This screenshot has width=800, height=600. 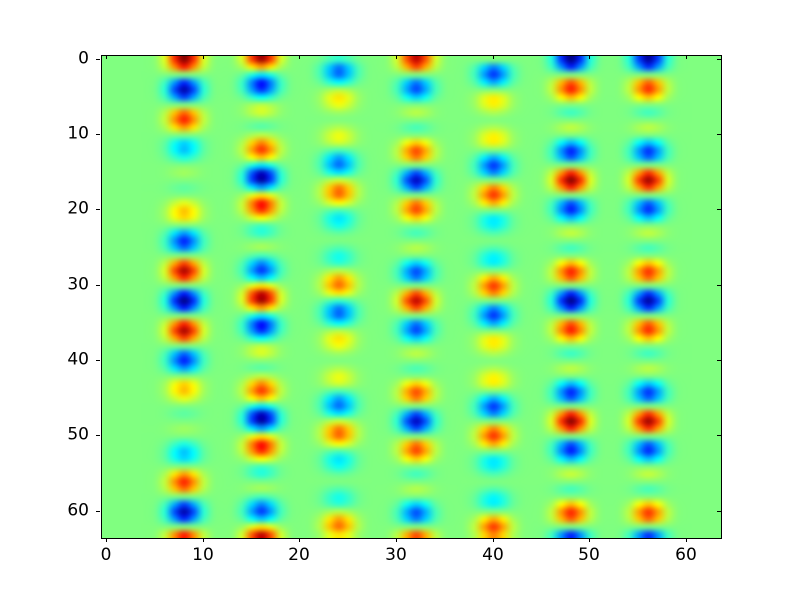 I want to click on y-tick-label: 20, so click(x=78, y=208).